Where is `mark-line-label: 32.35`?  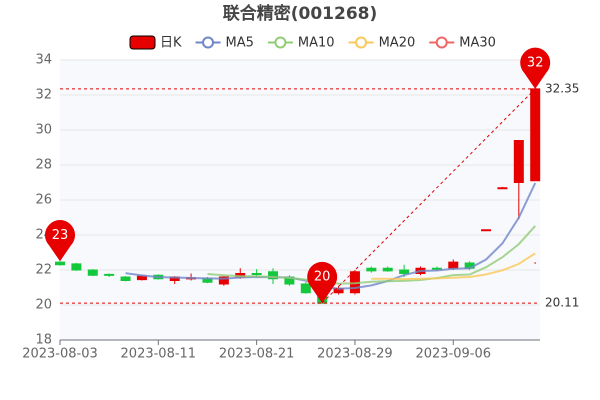
mark-line-label: 32.35 is located at coordinates (562, 88).